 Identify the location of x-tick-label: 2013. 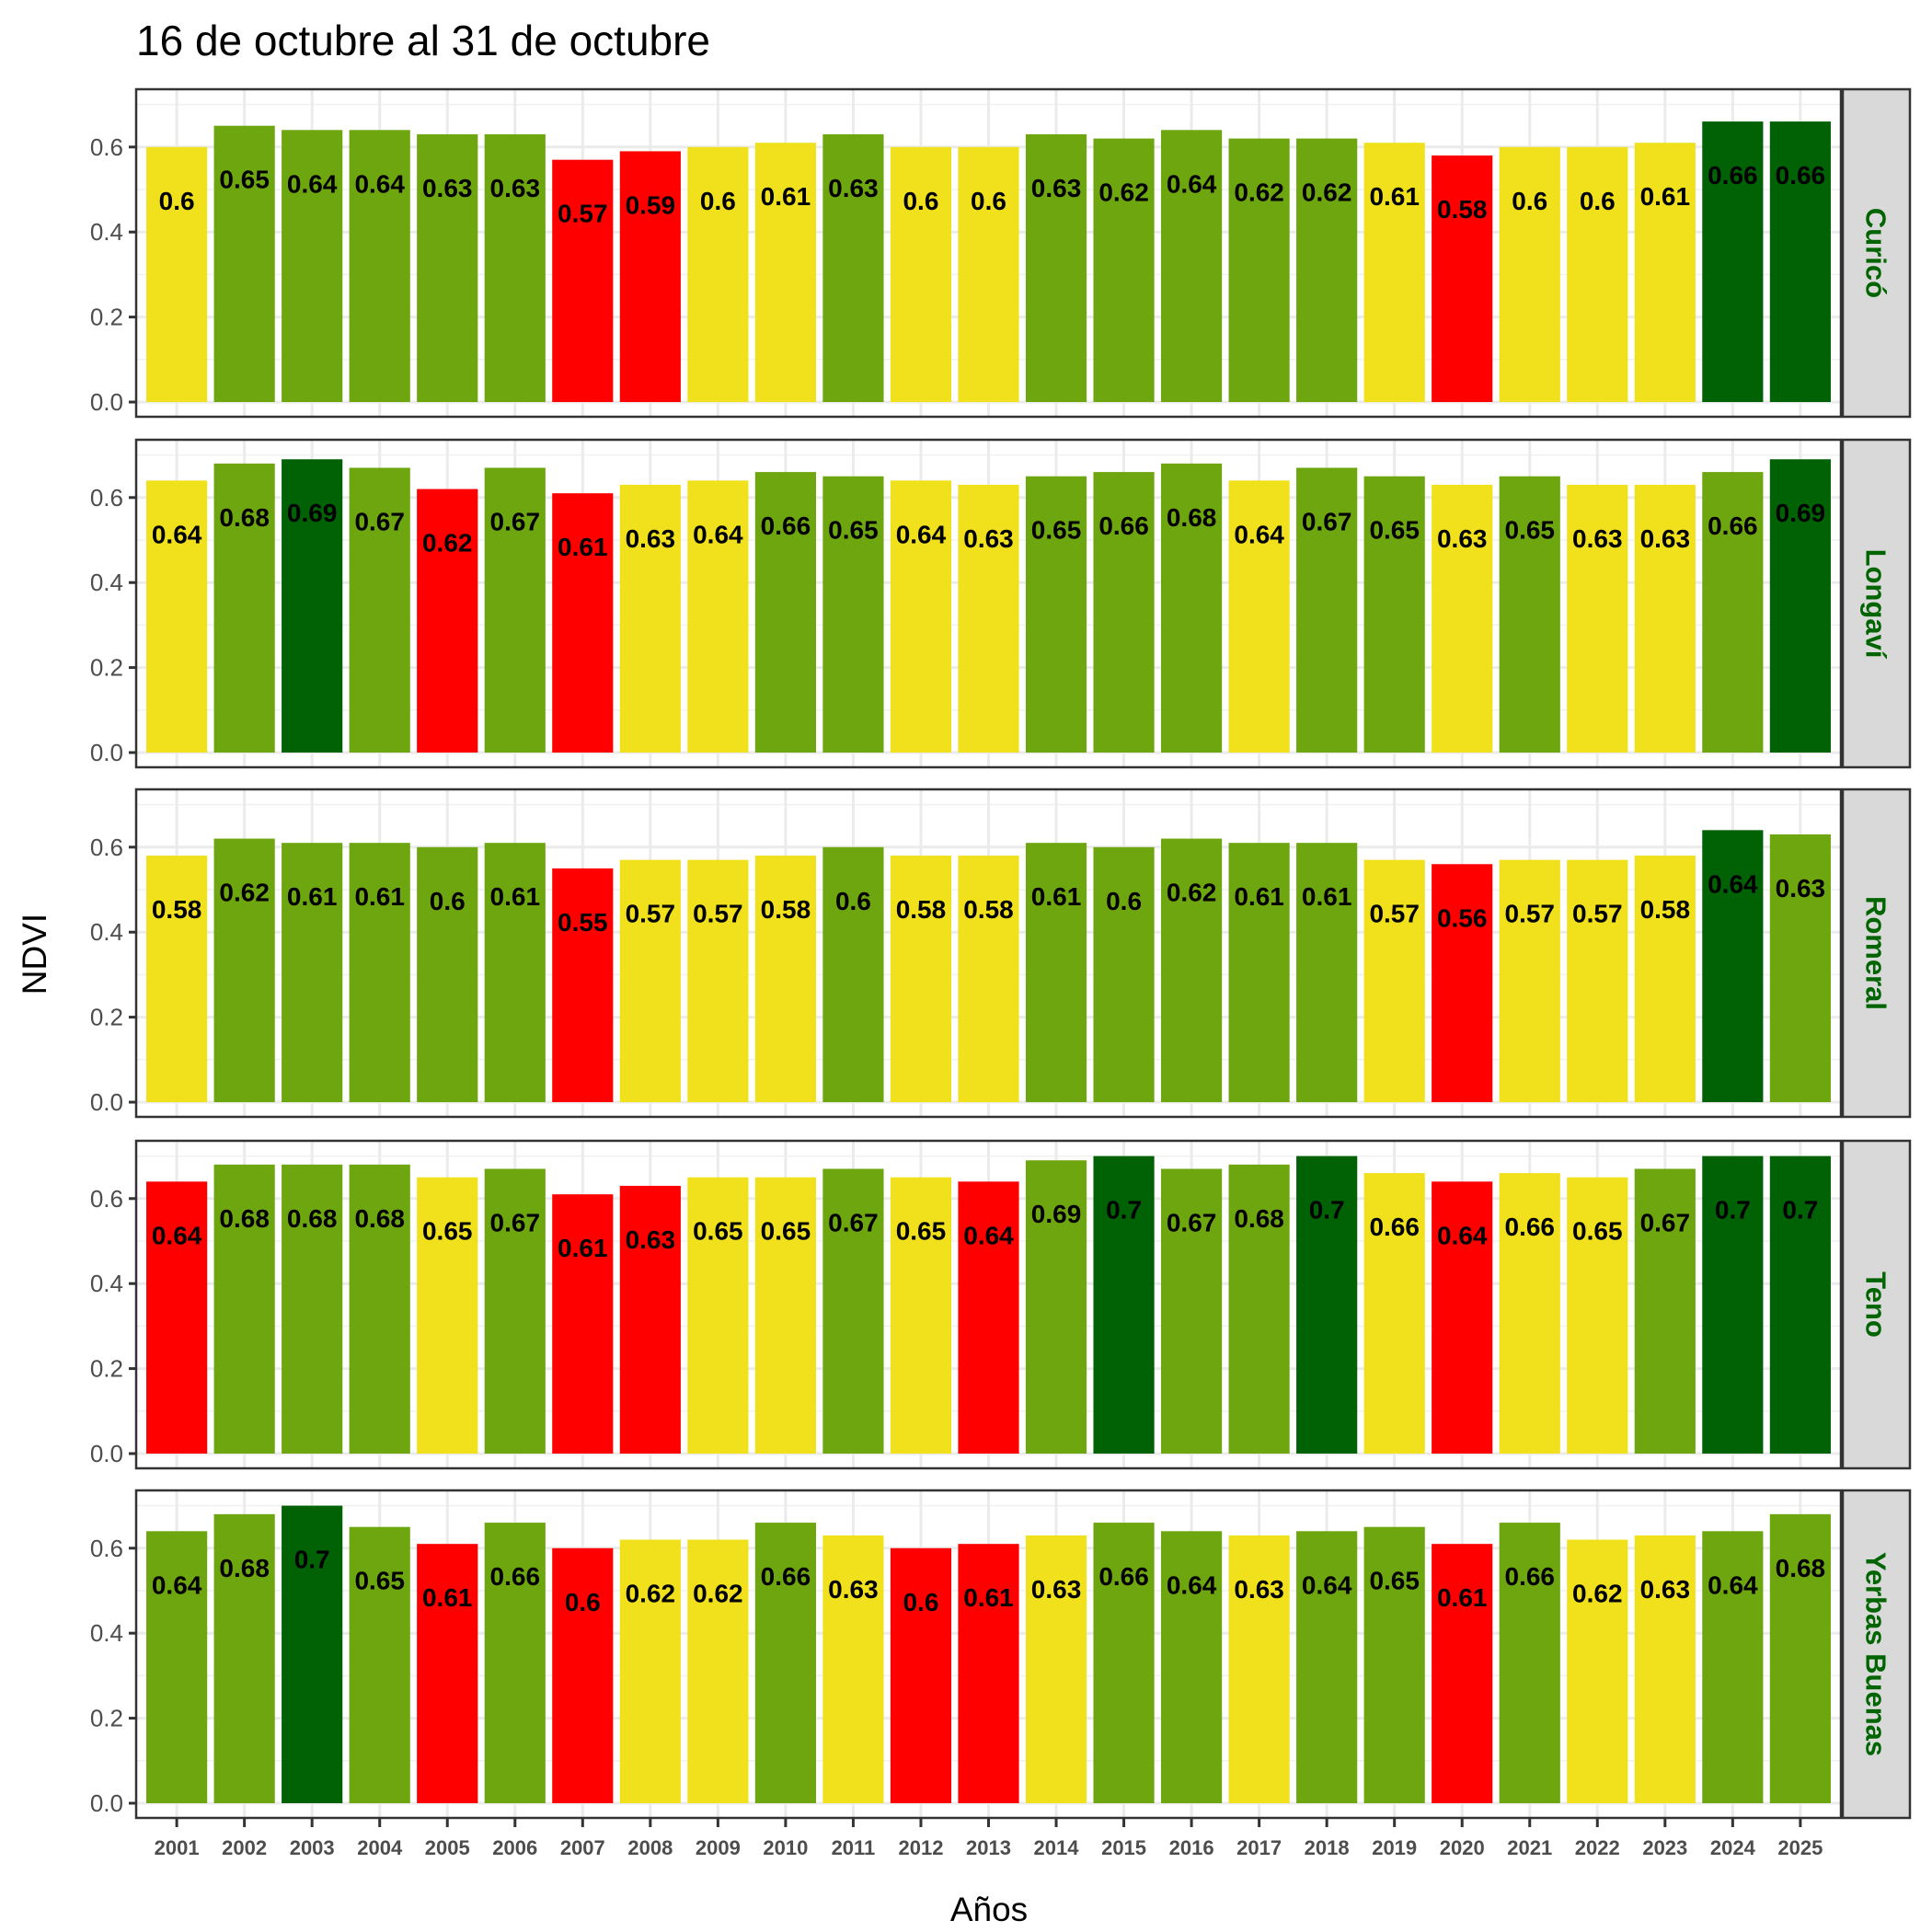
(988, 1847).